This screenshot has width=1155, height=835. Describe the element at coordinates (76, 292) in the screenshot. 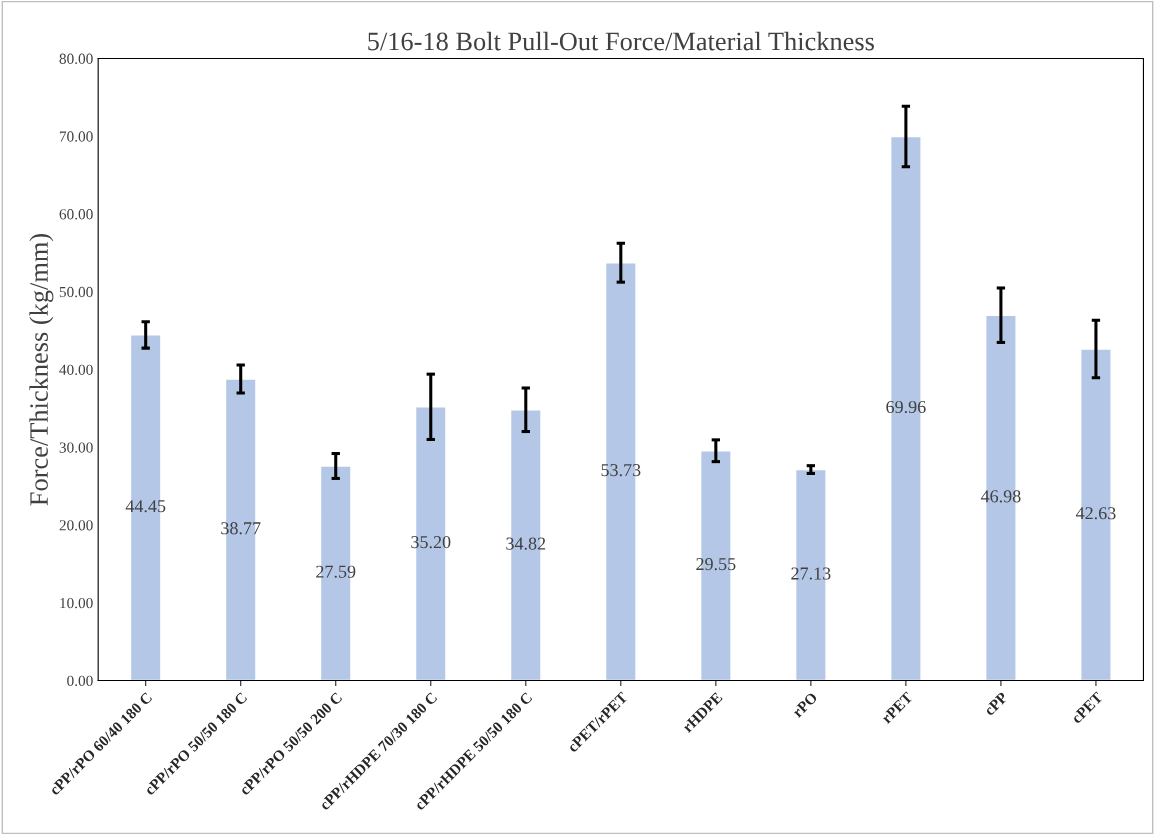

I see `y-tick-label: 50.00` at that location.